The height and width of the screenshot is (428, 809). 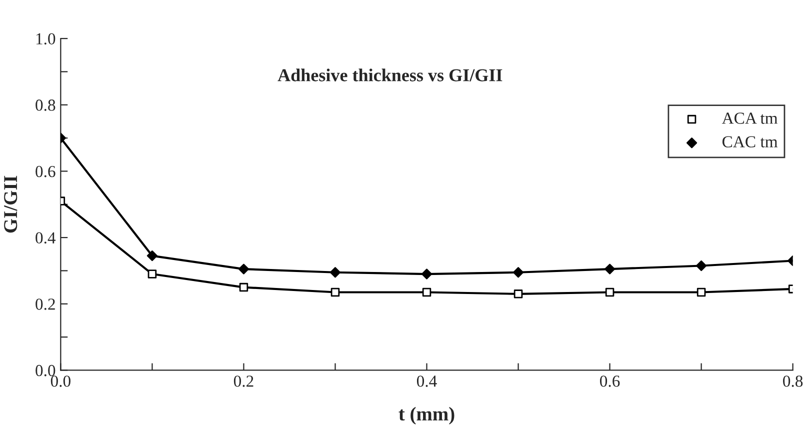 I want to click on x-tick-label: 0.6, so click(x=610, y=381).